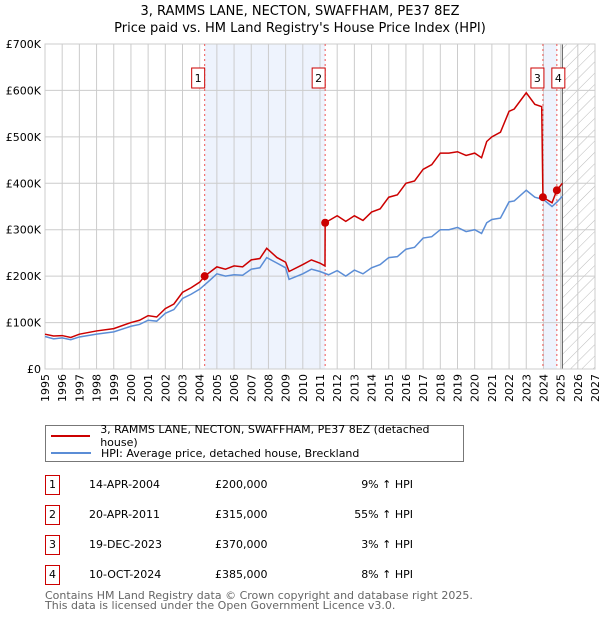 The image size is (600, 620). Describe the element at coordinates (217, 388) in the screenshot. I see `x-tick-label: 2005` at that location.